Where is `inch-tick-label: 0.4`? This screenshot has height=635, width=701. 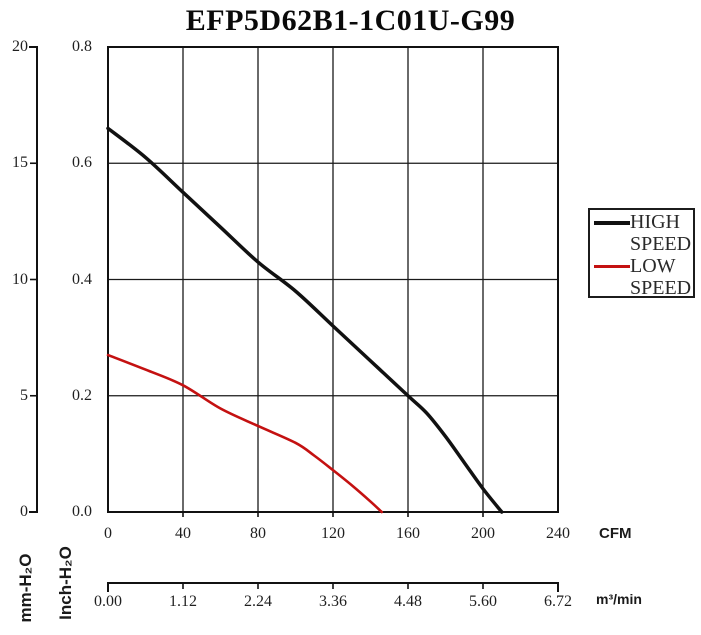
inch-tick-label: 0.4 is located at coordinates (82, 279).